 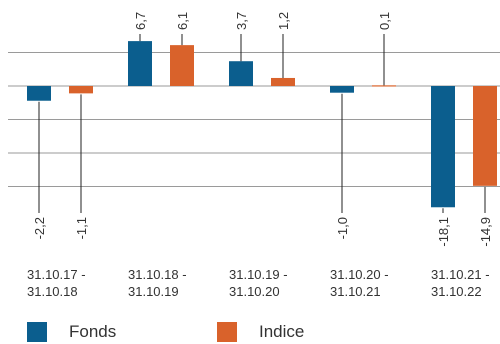 What do you see at coordinates (153, 291) in the screenshot?
I see `category-label-1-line2: 31.10.19` at bounding box center [153, 291].